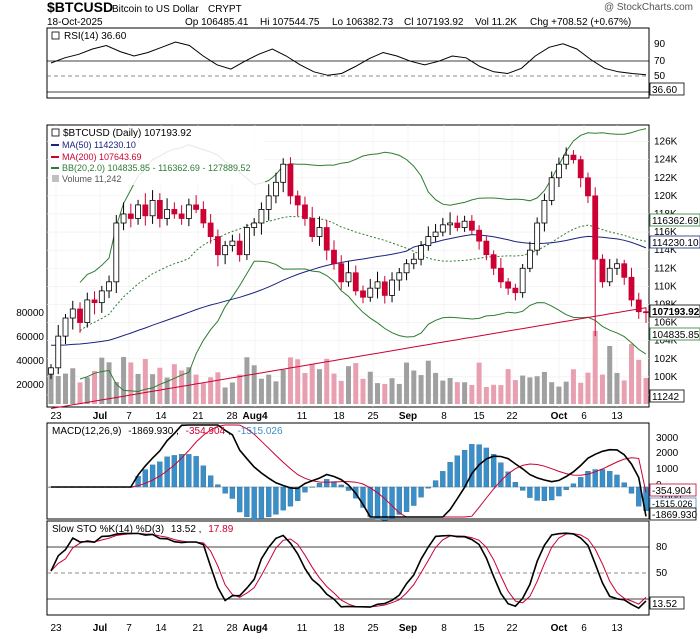  Describe the element at coordinates (108, 529) in the screenshot. I see `sto-label-main: Slow STO %K(14) %D(3)` at that location.